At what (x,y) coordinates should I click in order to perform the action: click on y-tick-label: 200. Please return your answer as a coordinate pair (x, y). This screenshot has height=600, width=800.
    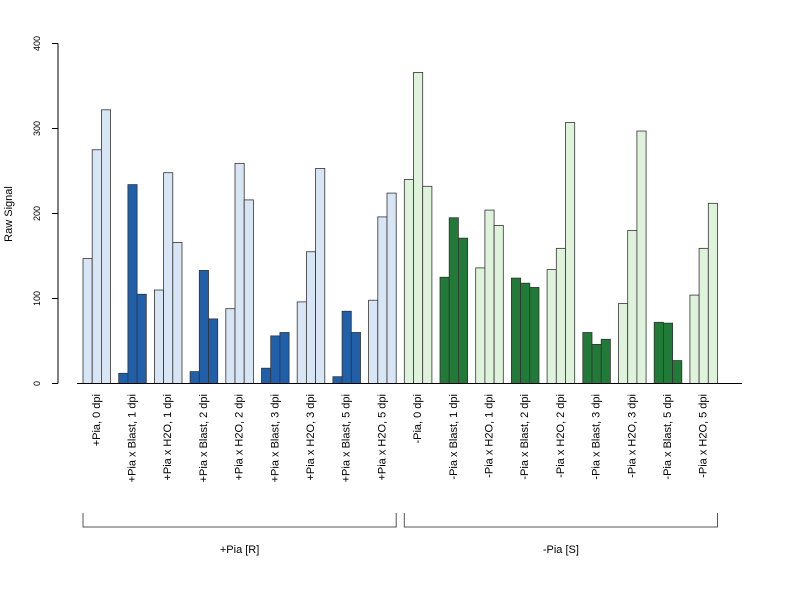
    Looking at the image, I should click on (37, 213).